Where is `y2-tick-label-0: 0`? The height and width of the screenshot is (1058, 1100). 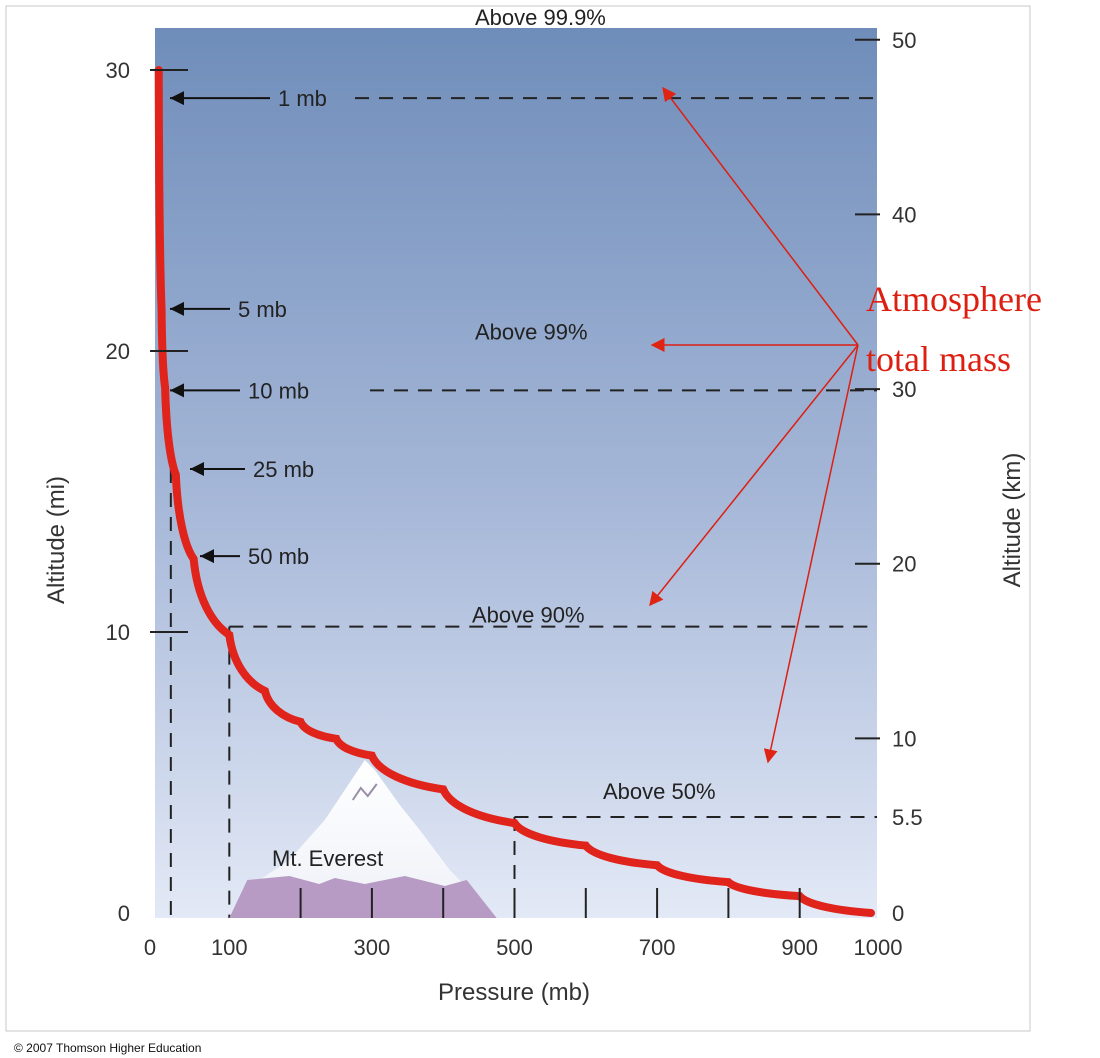 y2-tick-label-0: 0 is located at coordinates (898, 913).